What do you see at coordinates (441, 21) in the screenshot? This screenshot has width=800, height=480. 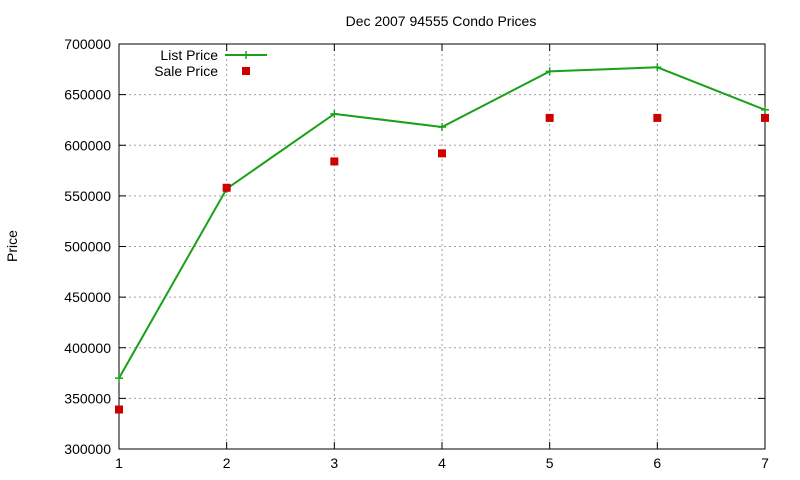 I see `chart-title: Dec 2007 94555 Condo Prices` at bounding box center [441, 21].